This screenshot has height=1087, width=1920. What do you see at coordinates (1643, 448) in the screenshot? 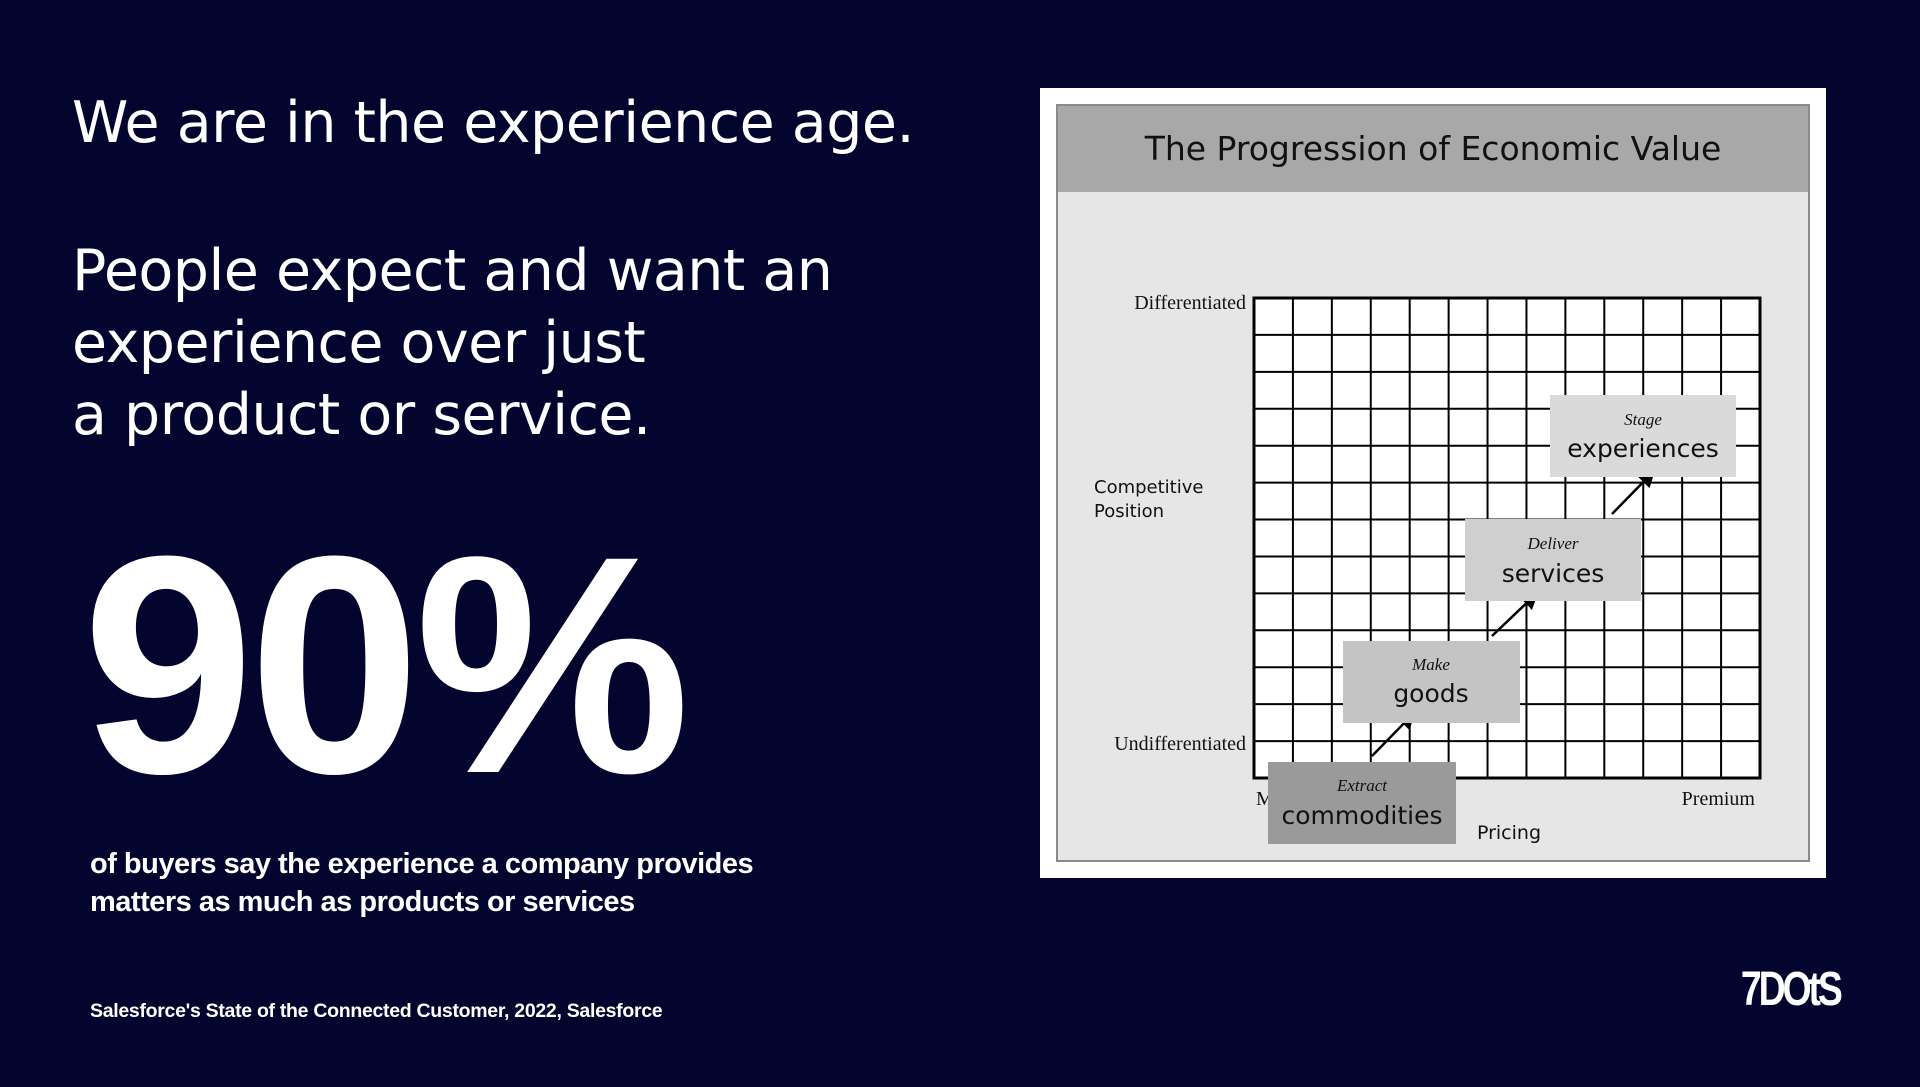
I see `stage-noun: experiences` at bounding box center [1643, 448].